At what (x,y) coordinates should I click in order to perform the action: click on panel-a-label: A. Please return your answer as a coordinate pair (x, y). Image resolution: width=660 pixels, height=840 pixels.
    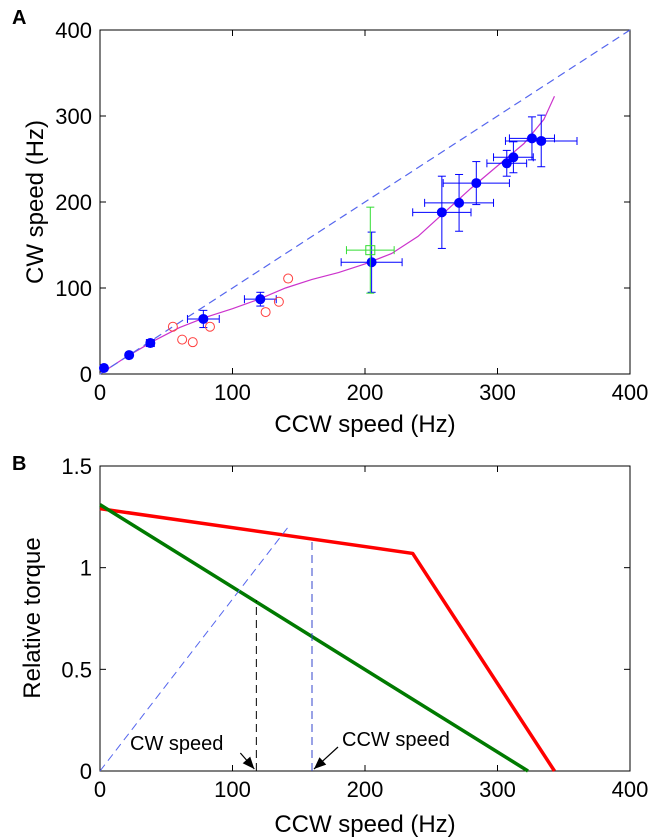
    Looking at the image, I should click on (19, 18).